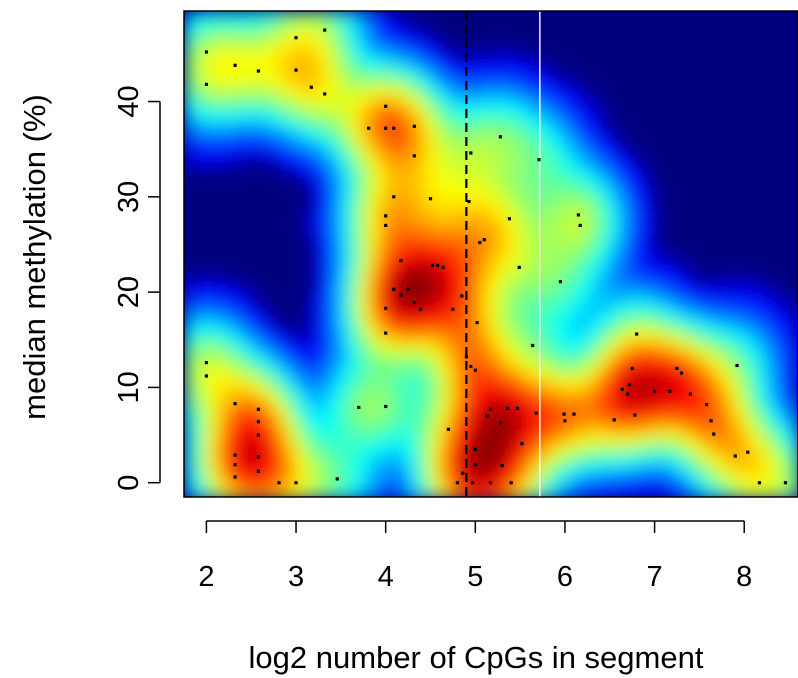 This screenshot has height=678, width=798. Describe the element at coordinates (475, 556) in the screenshot. I see `x-axis: 2 3 4 5 6 7 8` at that location.